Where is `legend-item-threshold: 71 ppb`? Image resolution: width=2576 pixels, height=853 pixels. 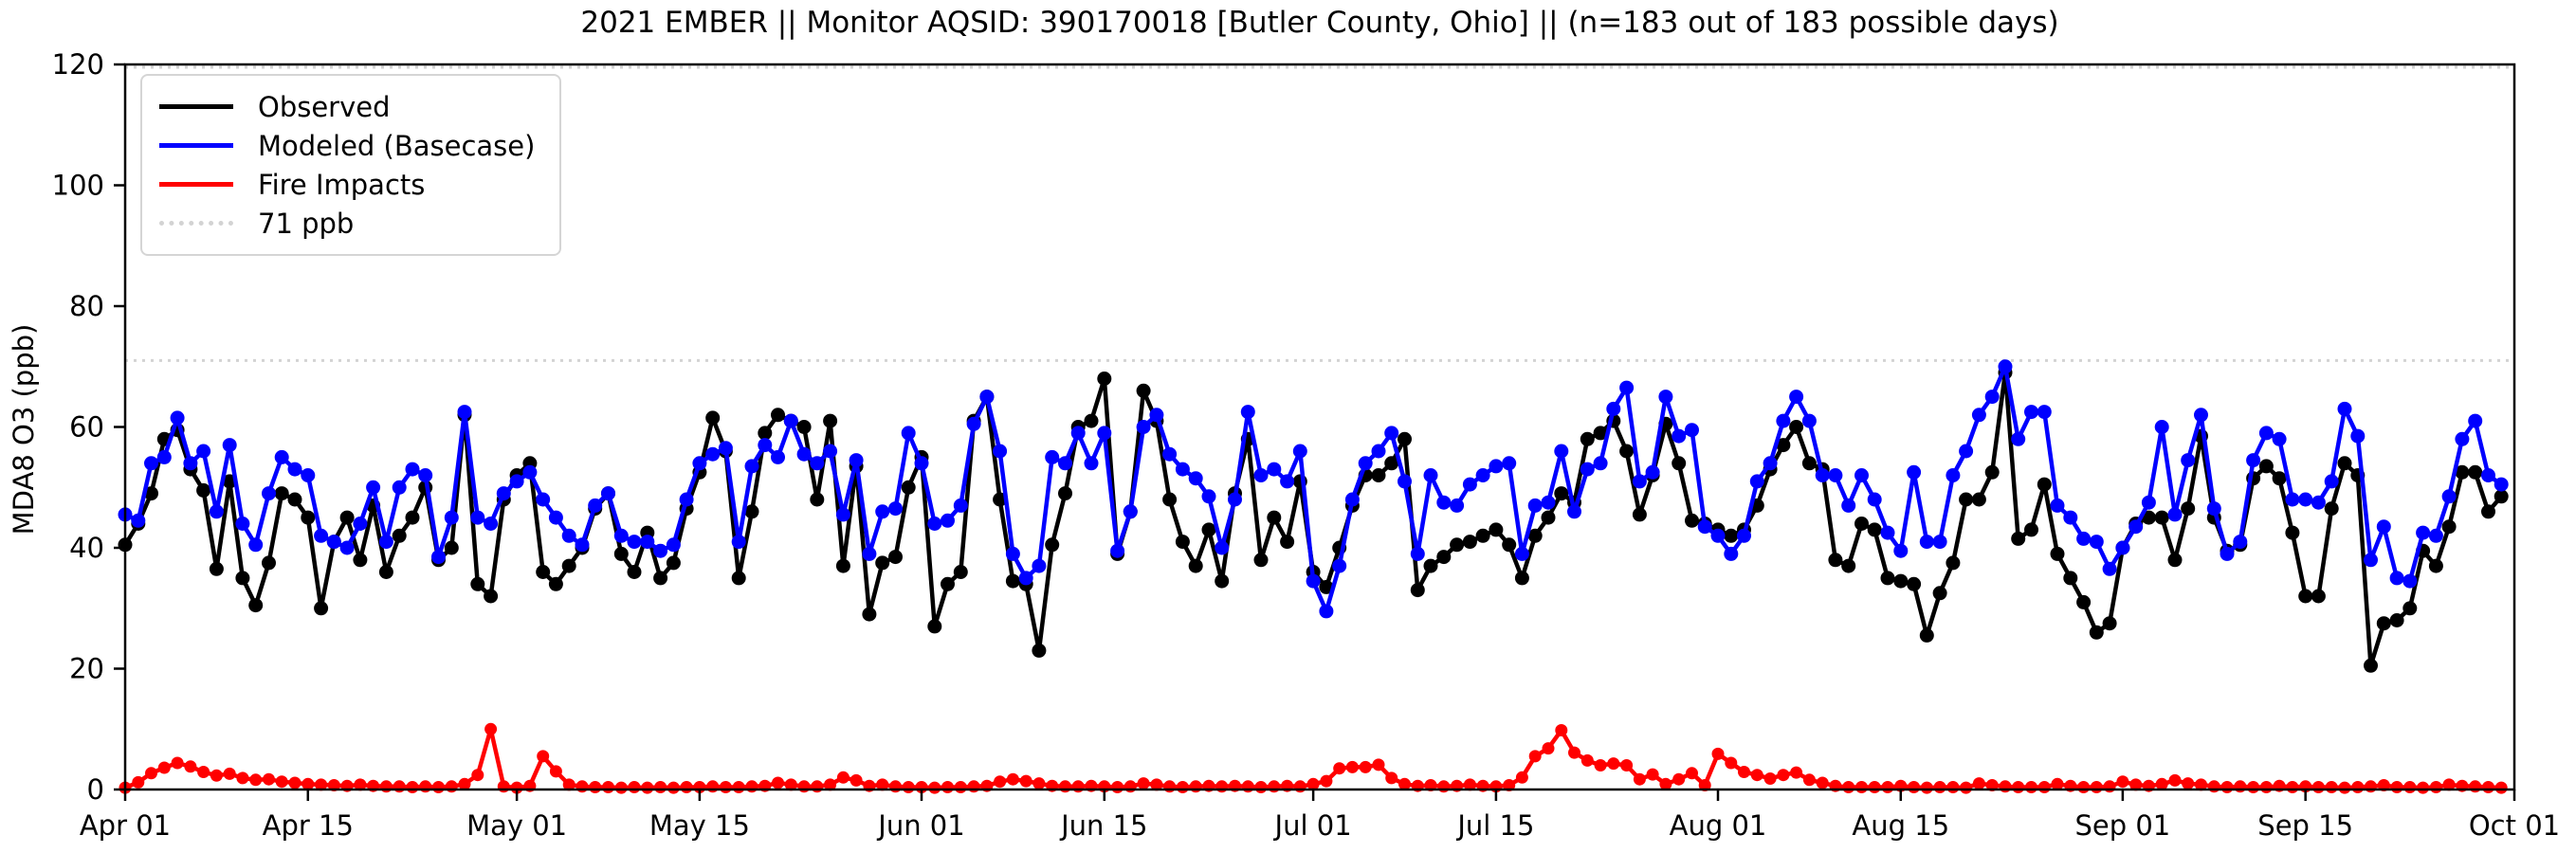
legend-item-threshold: 71 ppb is located at coordinates (347, 223).